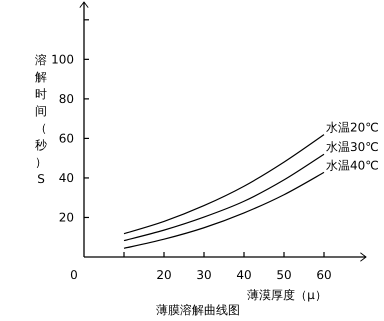  What do you see at coordinates (324, 275) in the screenshot?
I see `x-tick-label: 60` at bounding box center [324, 275].